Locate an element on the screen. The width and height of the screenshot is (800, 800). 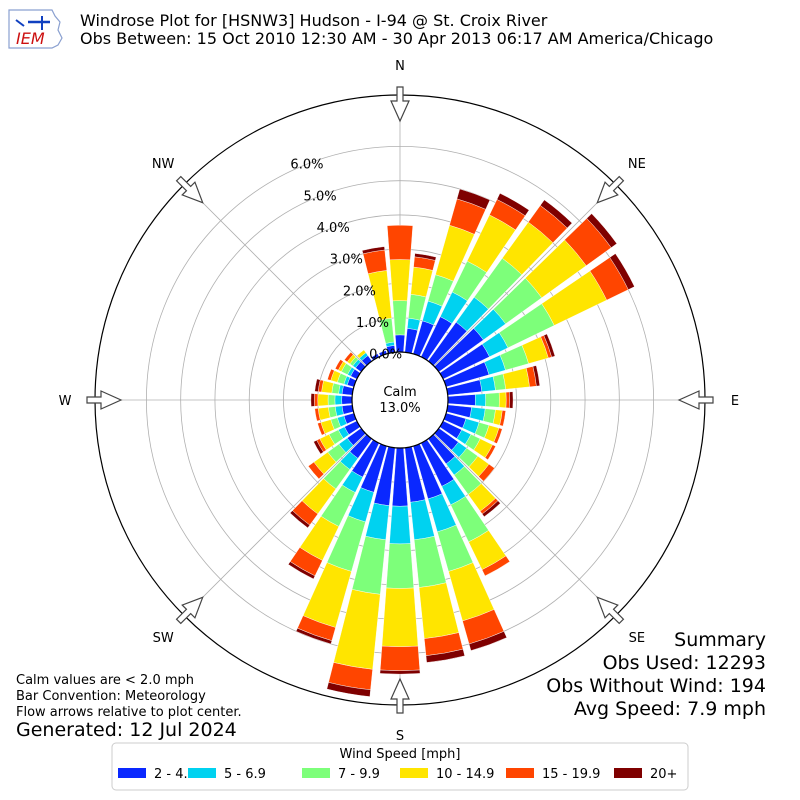
legend-frame is located at coordinates (400, 766).